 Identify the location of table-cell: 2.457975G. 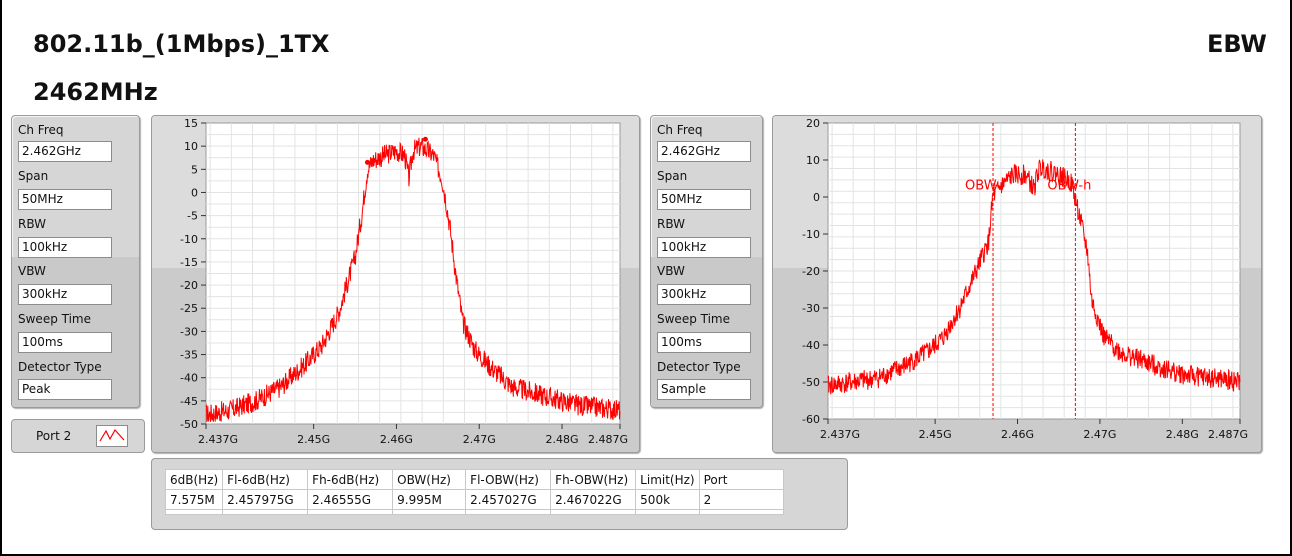
(265, 499).